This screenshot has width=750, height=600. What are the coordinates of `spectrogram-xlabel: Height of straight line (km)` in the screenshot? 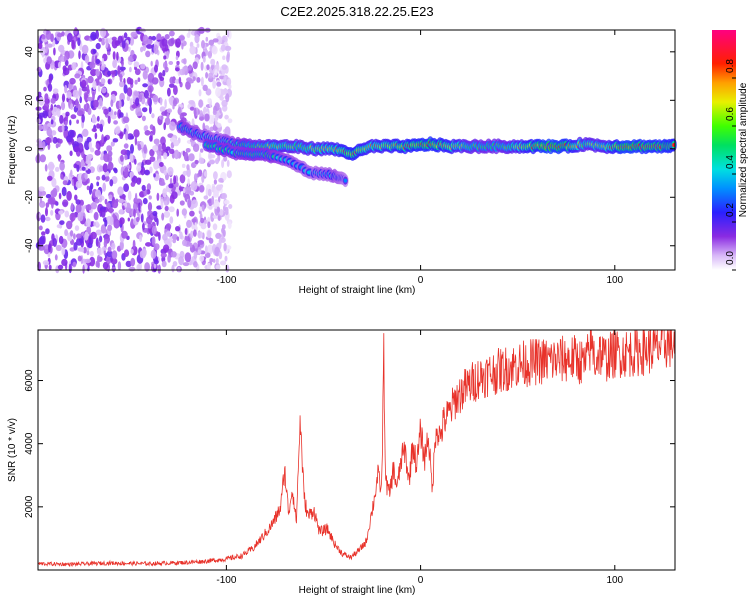 It's located at (357, 290).